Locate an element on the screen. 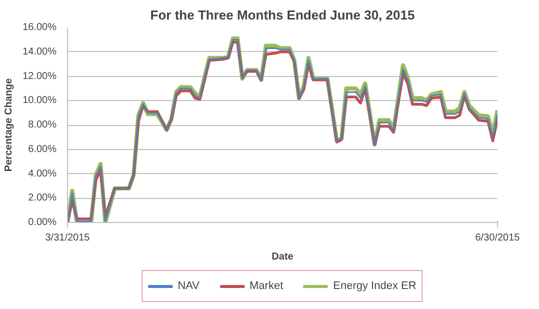  legend-label: NAV is located at coordinates (189, 286).